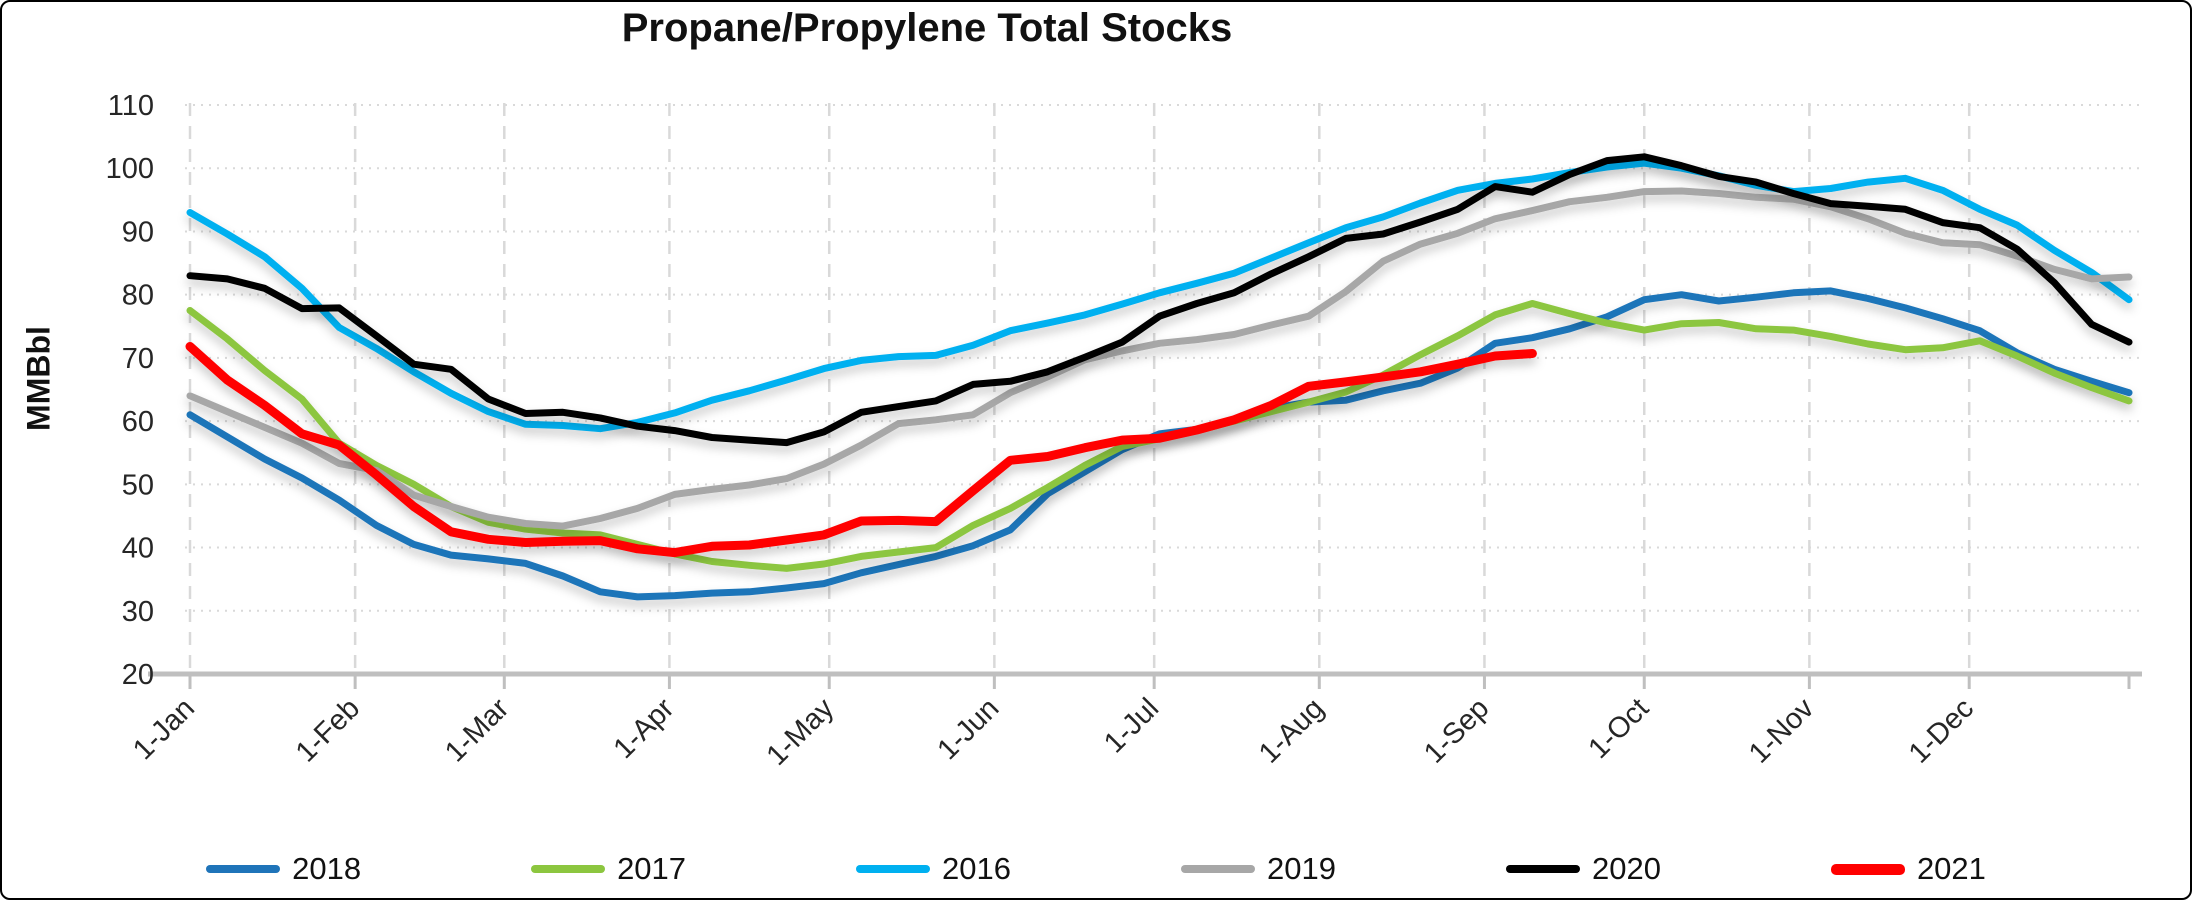  What do you see at coordinates (1301, 868) in the screenshot?
I see `legend-label-2019: 2019` at bounding box center [1301, 868].